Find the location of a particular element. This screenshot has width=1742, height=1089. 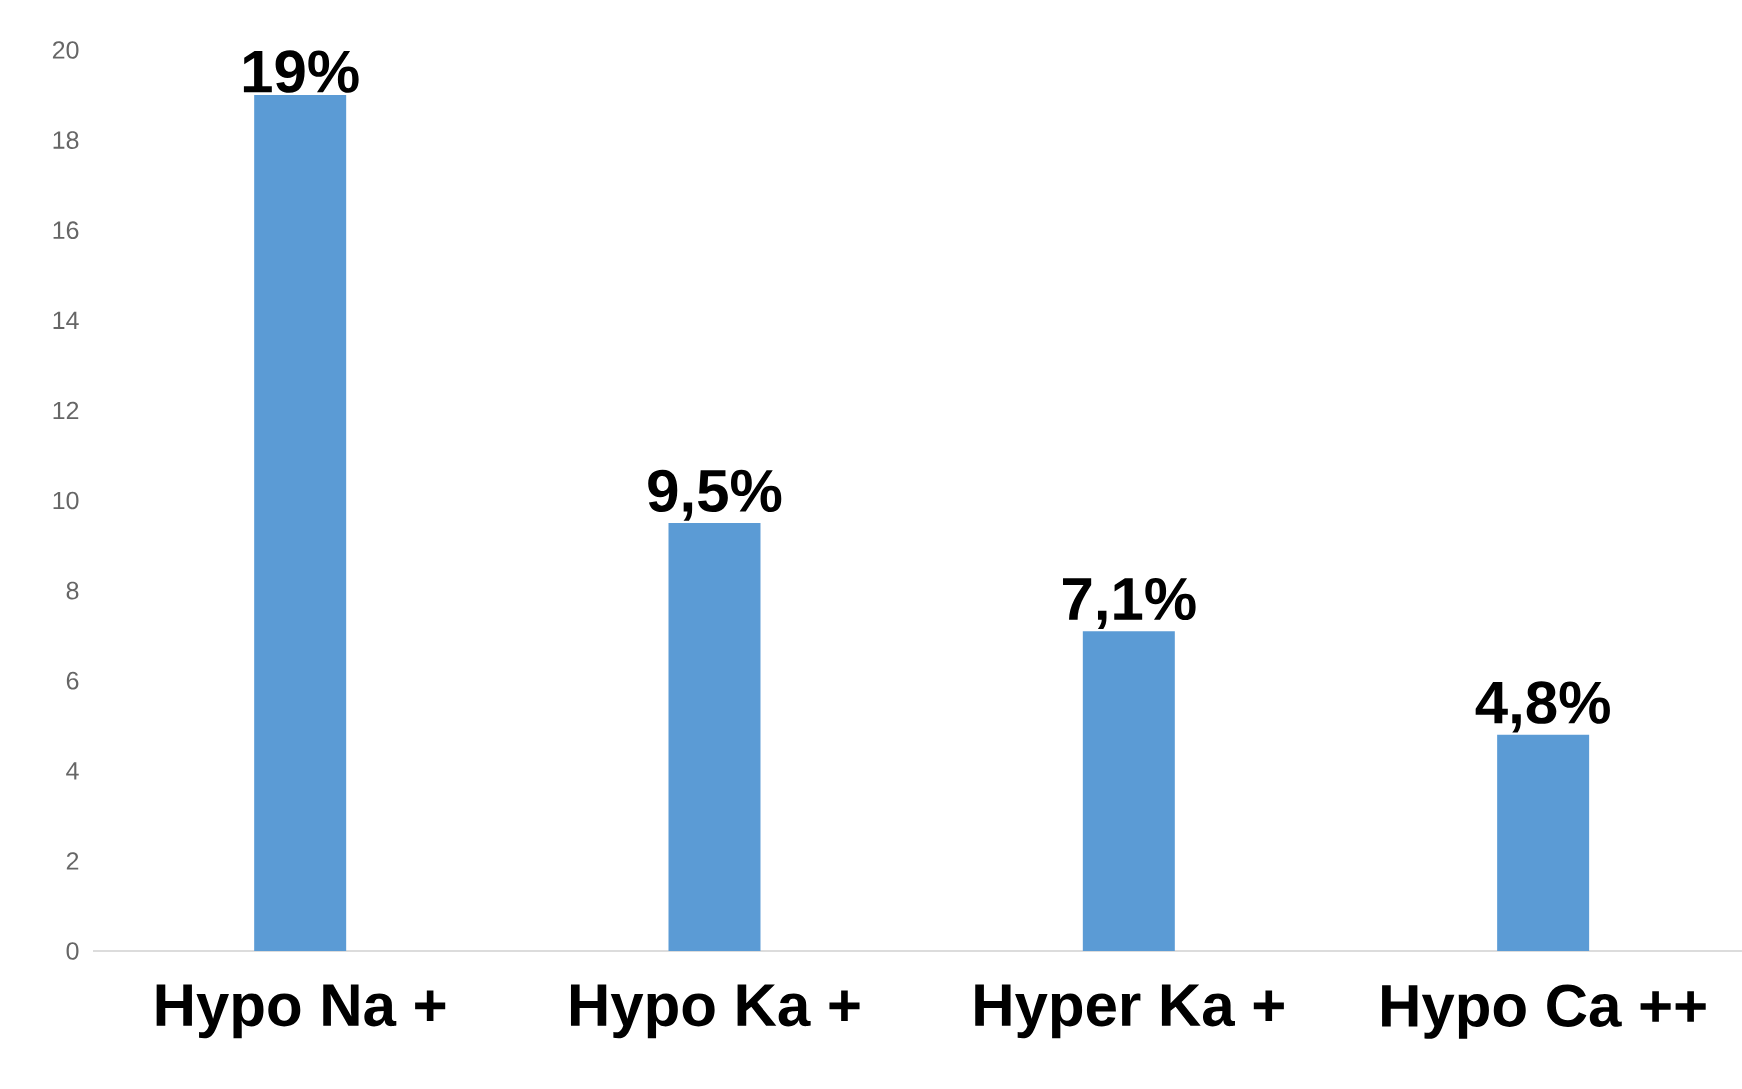

data-label: 19% is located at coordinates (301, 71).